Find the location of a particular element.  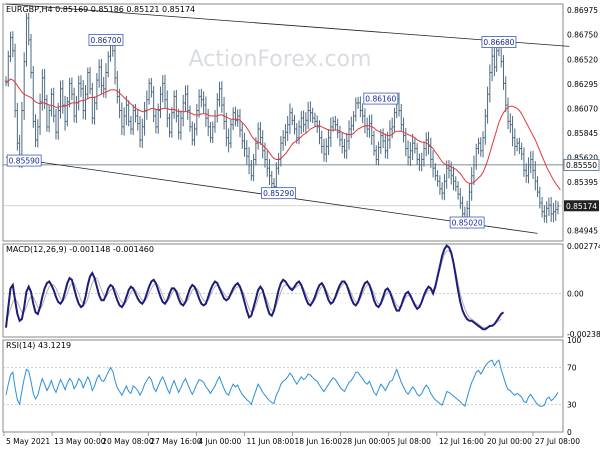

rsi-panel-title: RSI(14) 43.1219 is located at coordinates (38, 345).